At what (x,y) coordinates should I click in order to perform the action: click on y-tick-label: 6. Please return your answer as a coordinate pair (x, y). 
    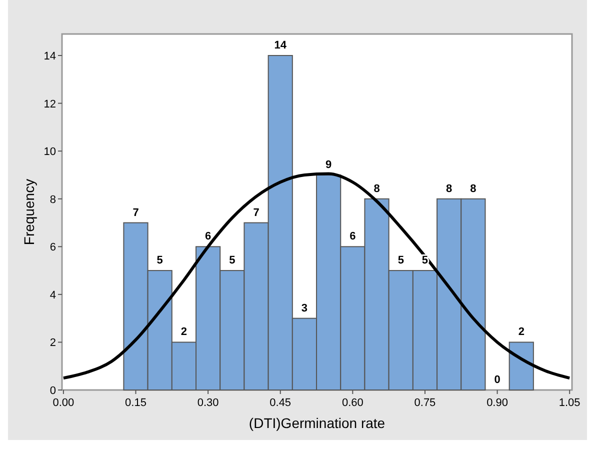
    Looking at the image, I should click on (53, 248).